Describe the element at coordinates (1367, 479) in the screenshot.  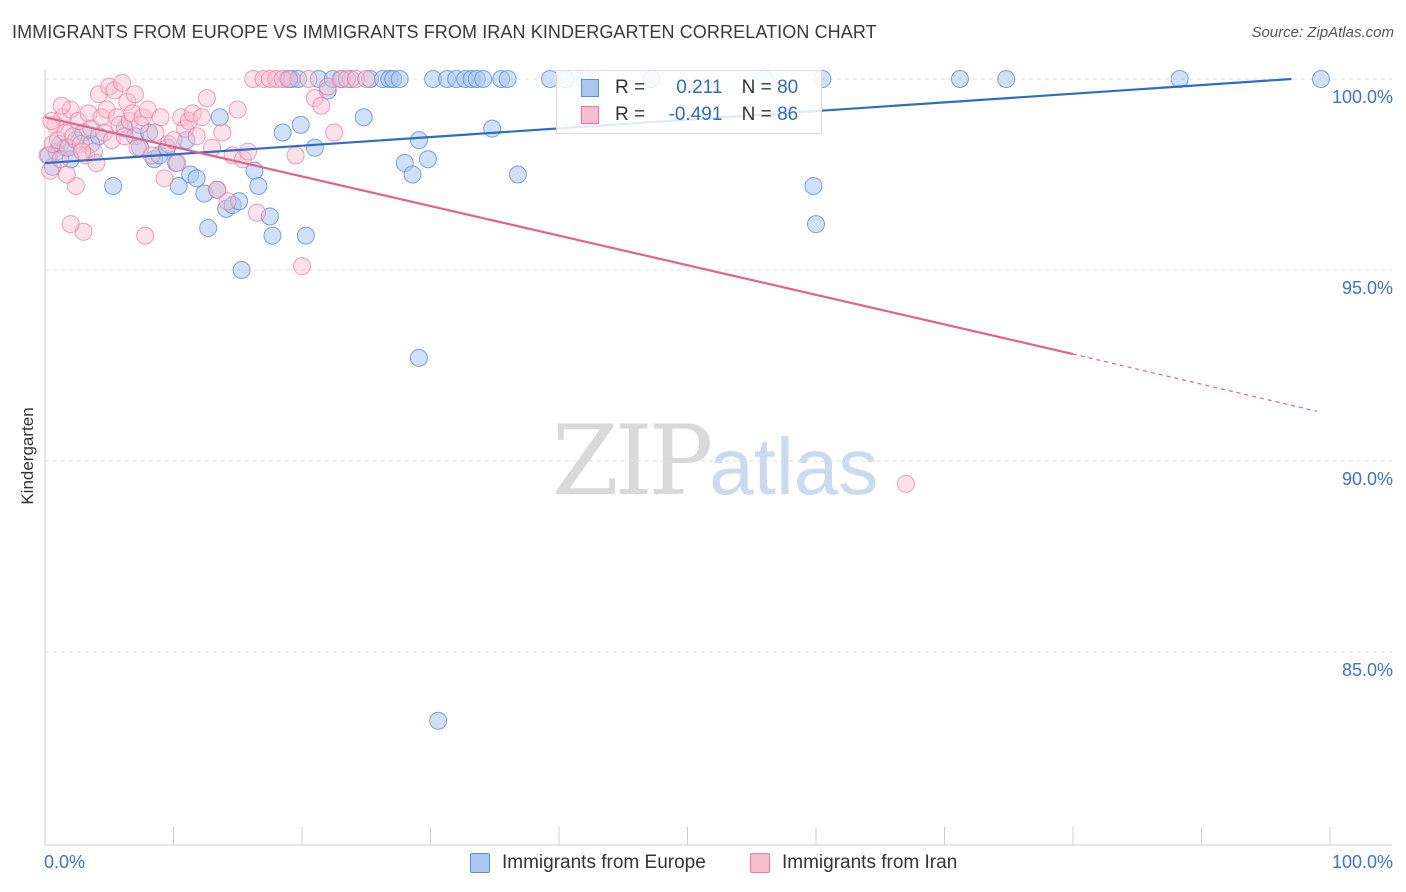
I see `y-tick-label-90: 90.0%` at that location.